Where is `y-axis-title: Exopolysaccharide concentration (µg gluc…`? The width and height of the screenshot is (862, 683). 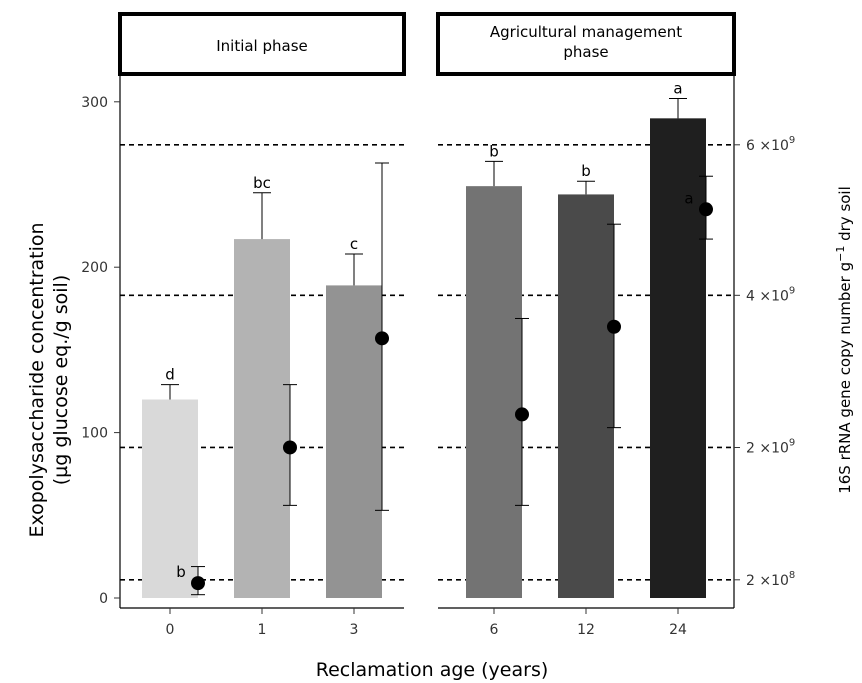
y-axis-title: Exopolysaccharide concentration (µg gluc… is located at coordinates (49, 379).